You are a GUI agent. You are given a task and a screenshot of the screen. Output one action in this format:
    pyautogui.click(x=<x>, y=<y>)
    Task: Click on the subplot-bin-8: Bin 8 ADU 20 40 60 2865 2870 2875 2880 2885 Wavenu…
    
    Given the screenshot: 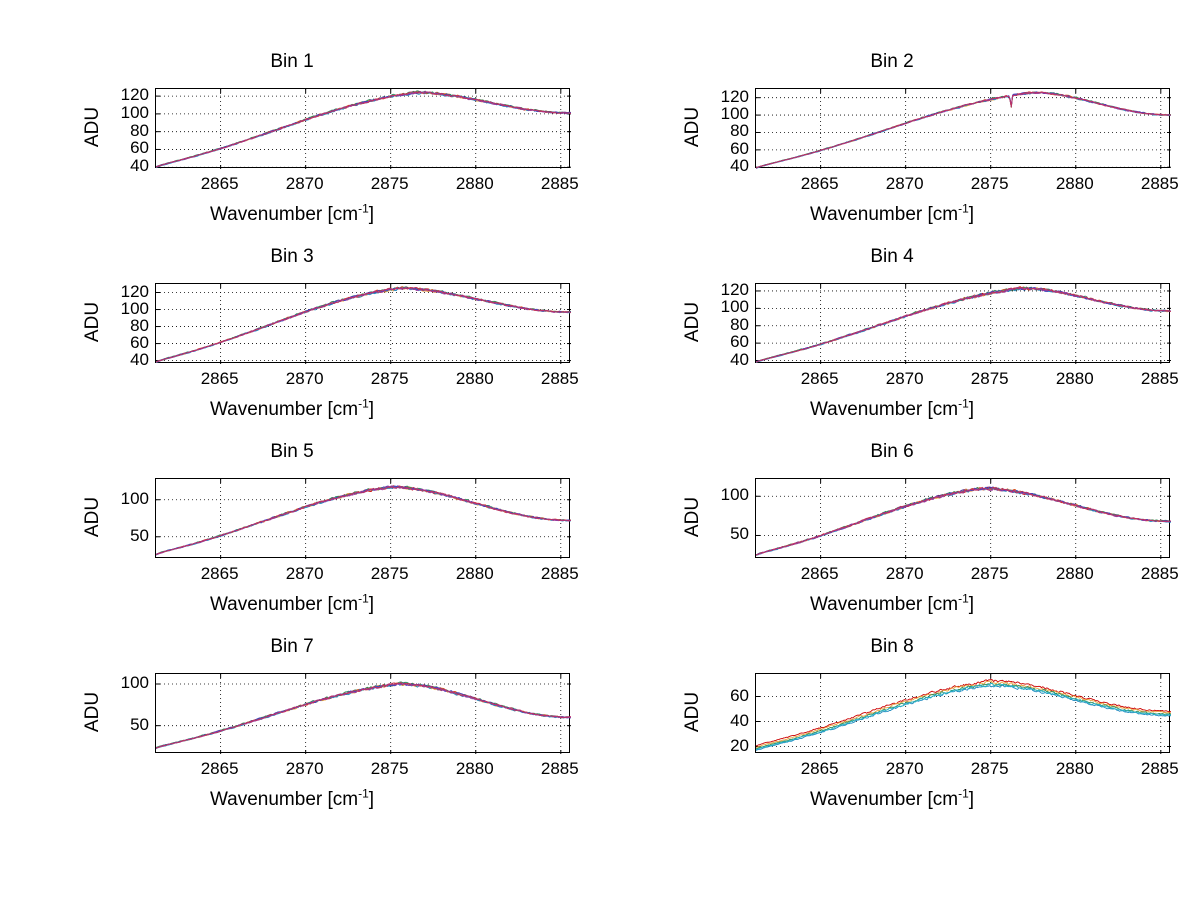 What is the action you would take?
    pyautogui.click(x=900, y=735)
    